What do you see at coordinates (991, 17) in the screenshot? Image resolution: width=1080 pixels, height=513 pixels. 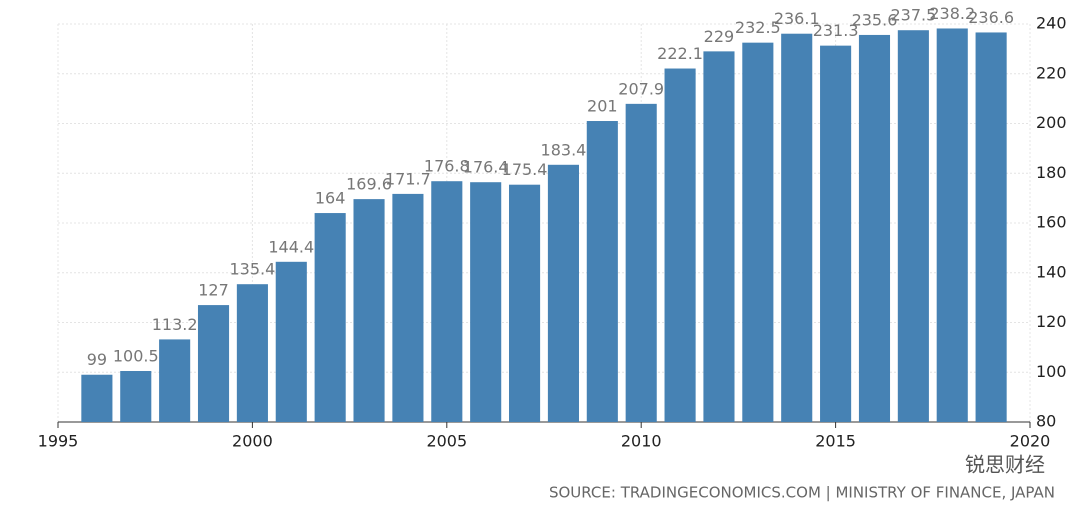 I see `data-label: 236.6` at bounding box center [991, 17].